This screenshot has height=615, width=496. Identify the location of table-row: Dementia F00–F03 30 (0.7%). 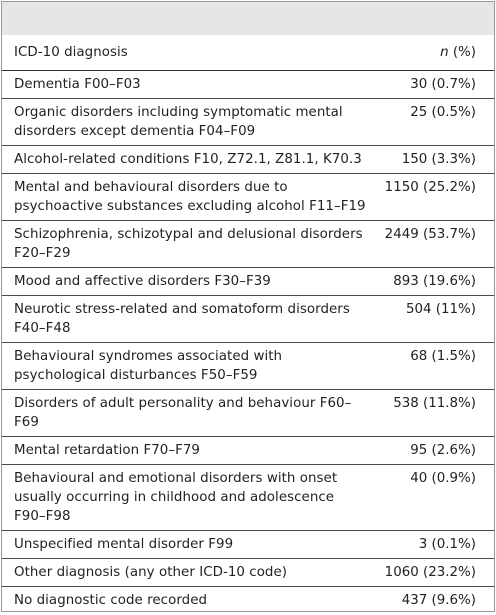
(248, 85).